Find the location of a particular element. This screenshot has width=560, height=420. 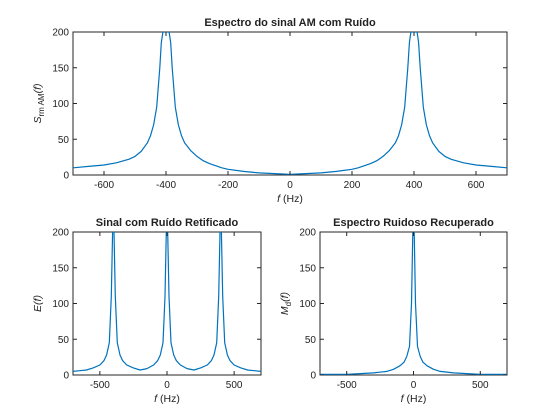

x-tick-label: -400 is located at coordinates (166, 185).